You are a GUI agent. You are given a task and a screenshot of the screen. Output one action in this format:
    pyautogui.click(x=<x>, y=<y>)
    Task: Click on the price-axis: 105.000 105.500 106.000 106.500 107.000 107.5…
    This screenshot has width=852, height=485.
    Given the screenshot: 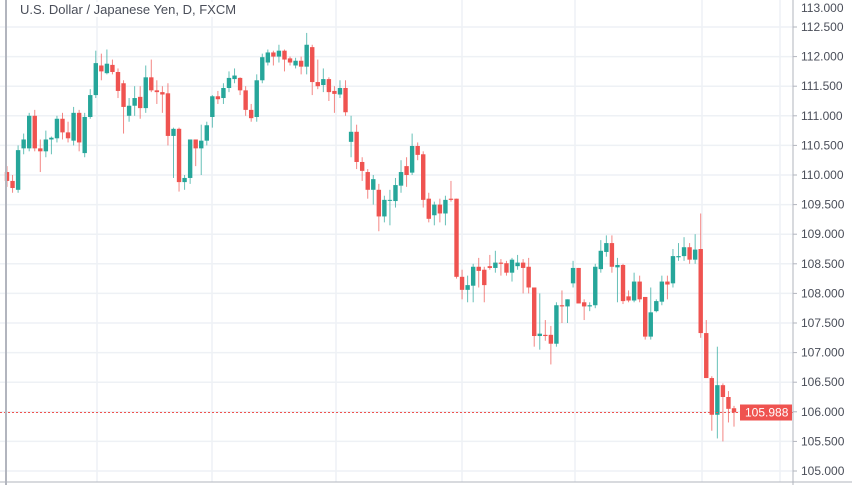 What is the action you would take?
    pyautogui.click(x=819, y=239)
    